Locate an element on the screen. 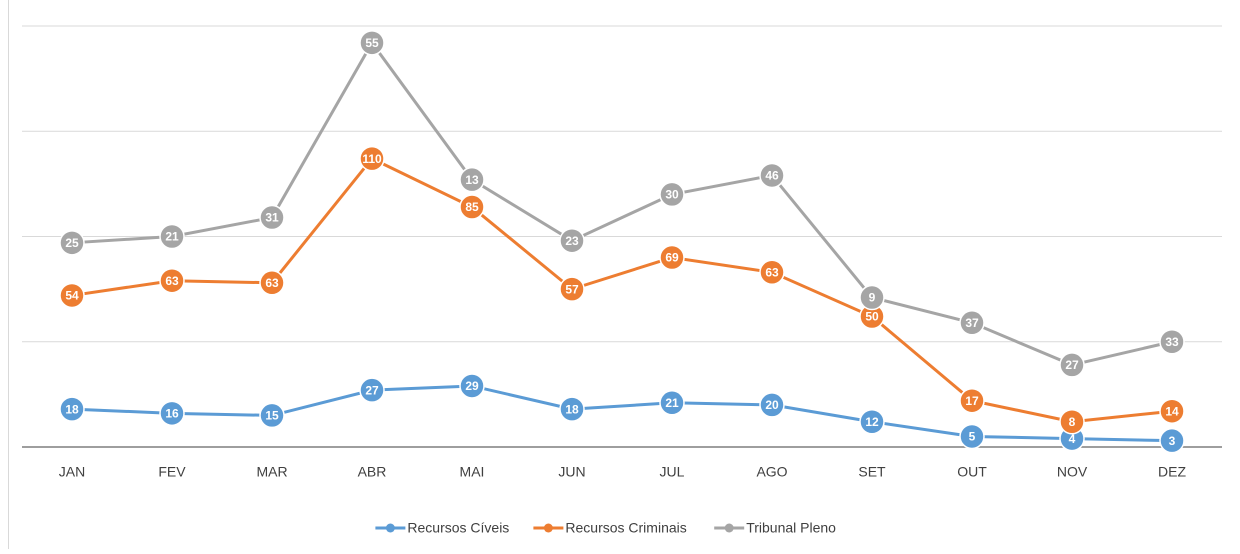  data-label: 13 is located at coordinates (472, 180).